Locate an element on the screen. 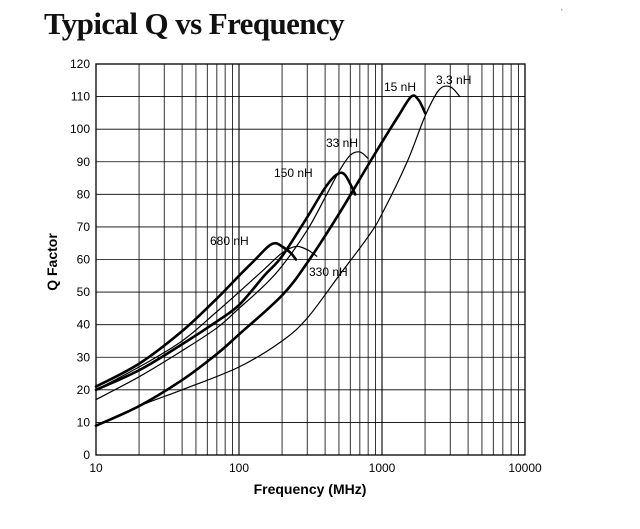  y-axis-label: Q Factor is located at coordinates (52, 262).